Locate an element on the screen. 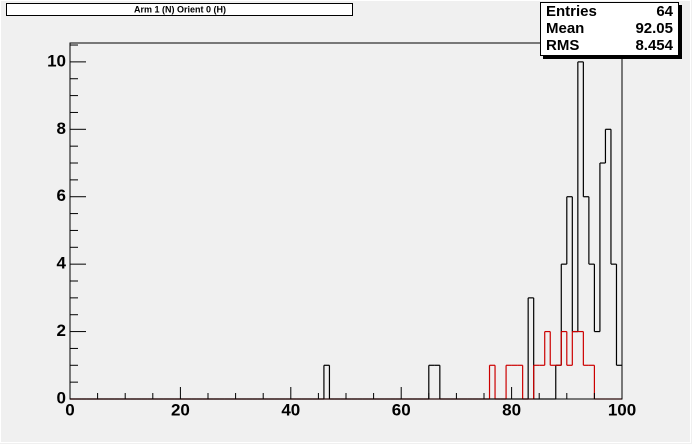 This screenshot has height=444, width=692. title-box is located at coordinates (179, 9).